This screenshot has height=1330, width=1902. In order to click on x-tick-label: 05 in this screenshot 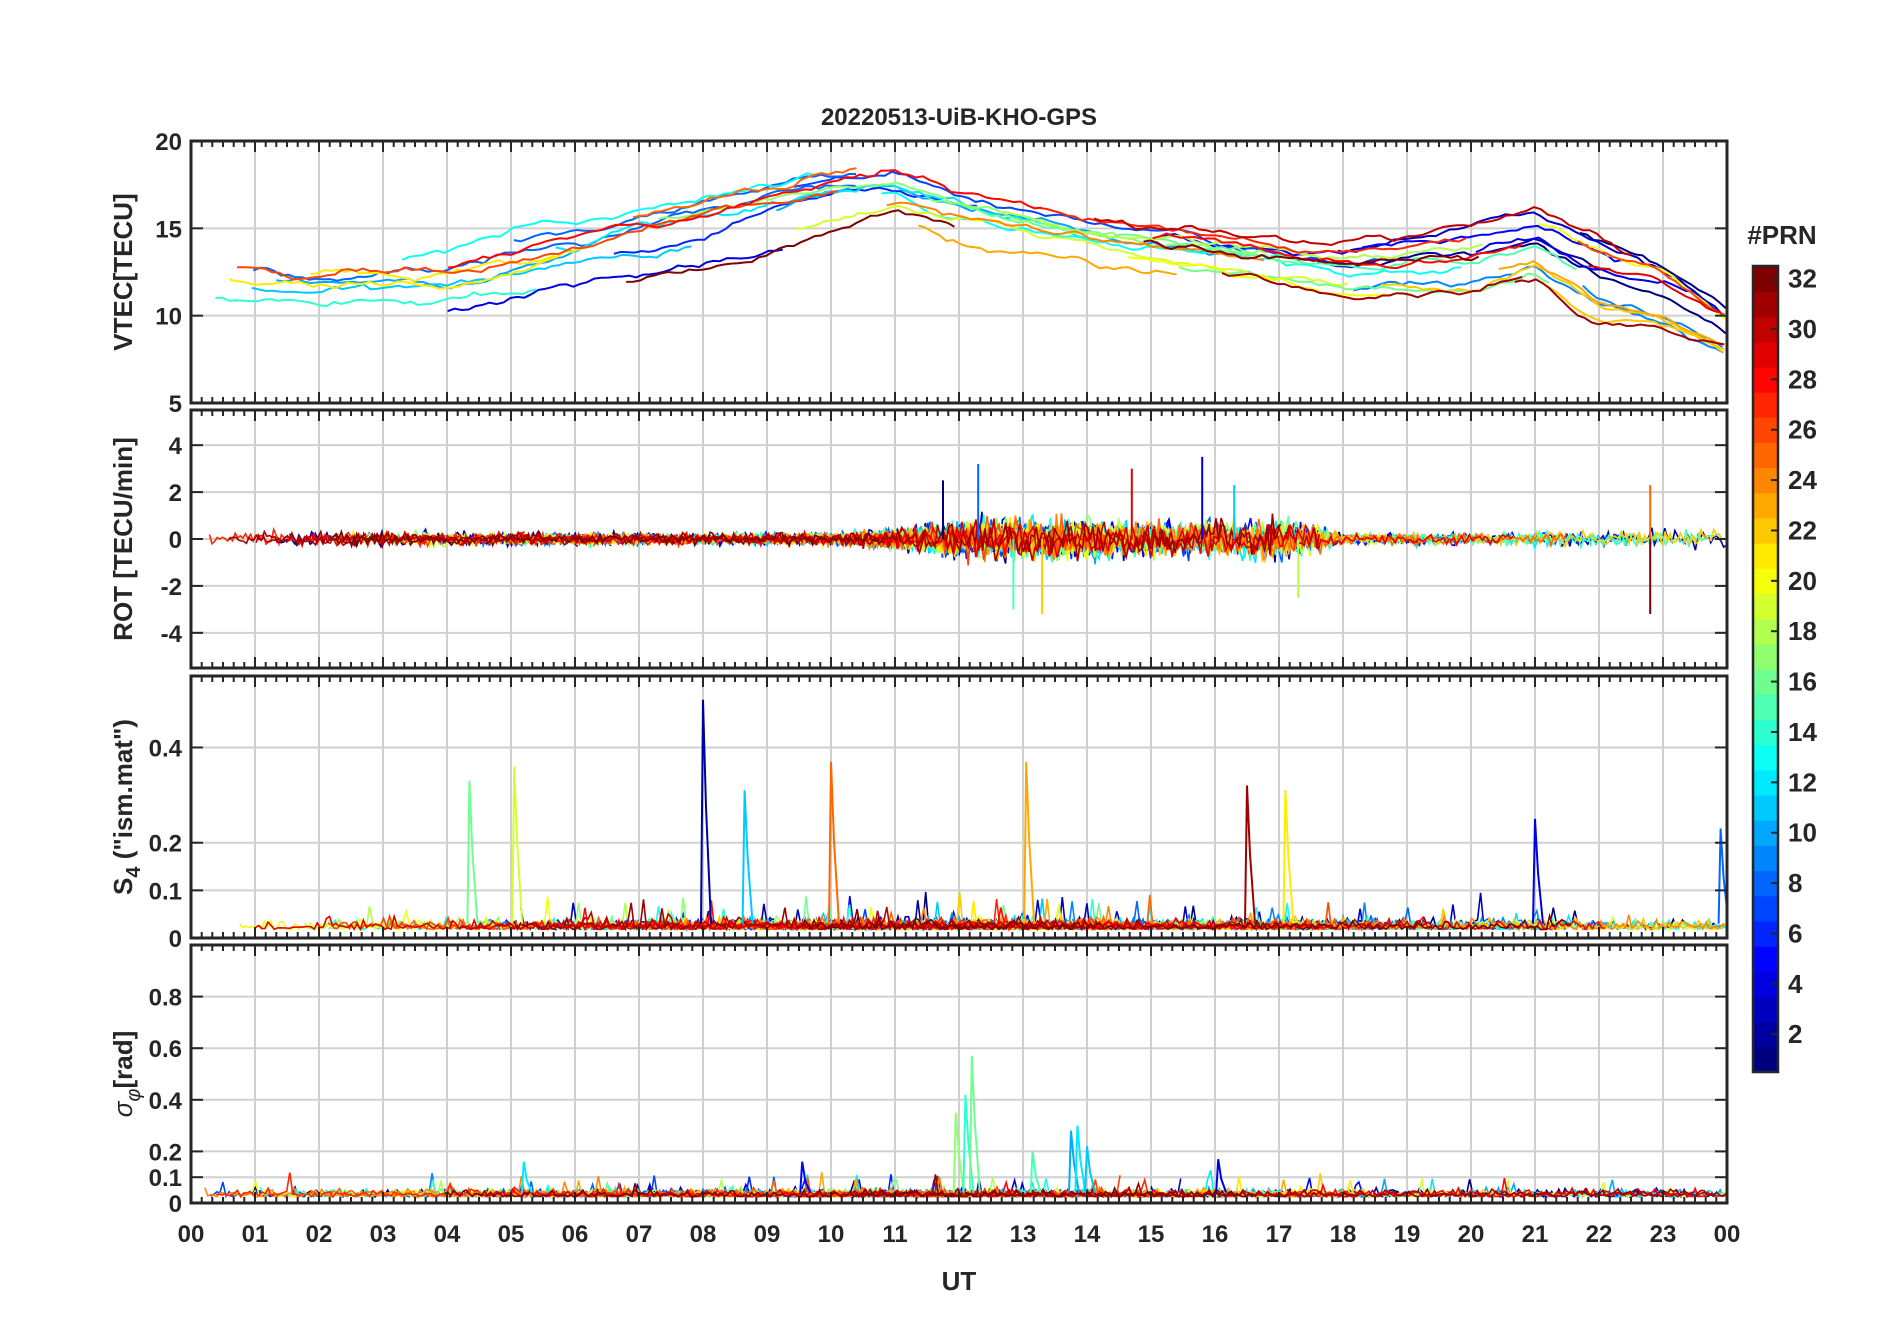, I will do `click(511, 1234)`.